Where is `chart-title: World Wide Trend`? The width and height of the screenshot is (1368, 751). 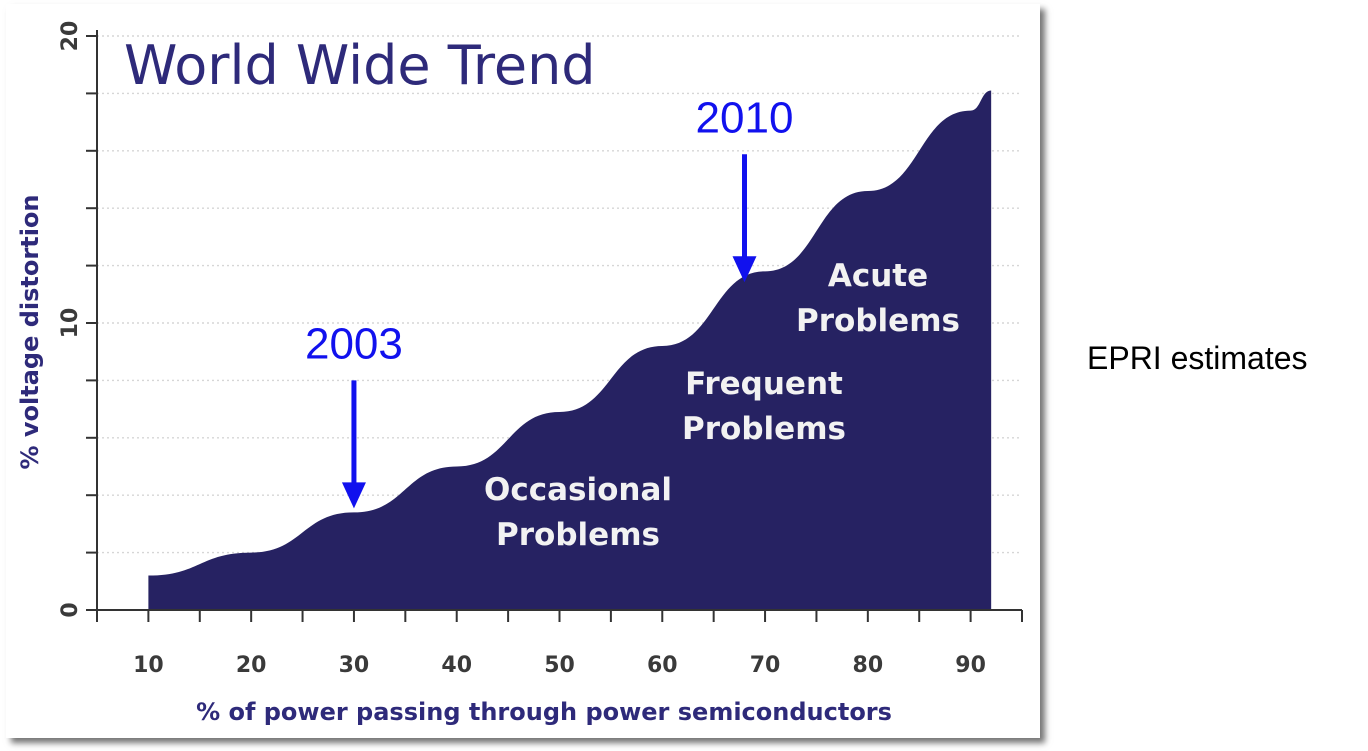 chart-title: World Wide Trend is located at coordinates (360, 65).